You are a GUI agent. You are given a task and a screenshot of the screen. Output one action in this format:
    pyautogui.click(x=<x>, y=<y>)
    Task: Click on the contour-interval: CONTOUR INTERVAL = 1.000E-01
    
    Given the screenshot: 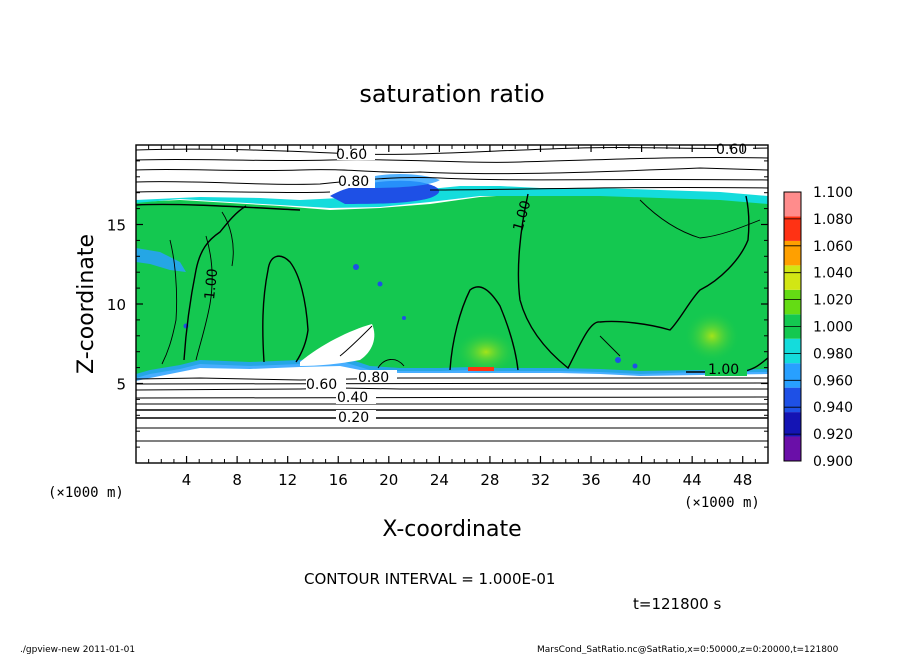 What is the action you would take?
    pyautogui.click(x=429, y=579)
    